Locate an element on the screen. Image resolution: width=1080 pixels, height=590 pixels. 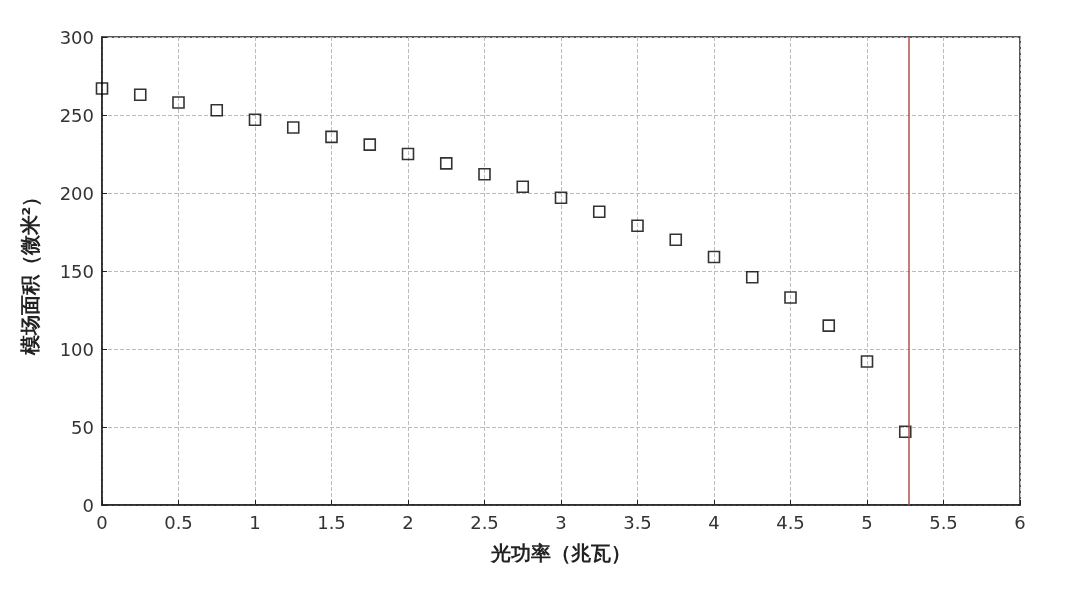
y-tick-label: 100 is located at coordinates (76, 349).